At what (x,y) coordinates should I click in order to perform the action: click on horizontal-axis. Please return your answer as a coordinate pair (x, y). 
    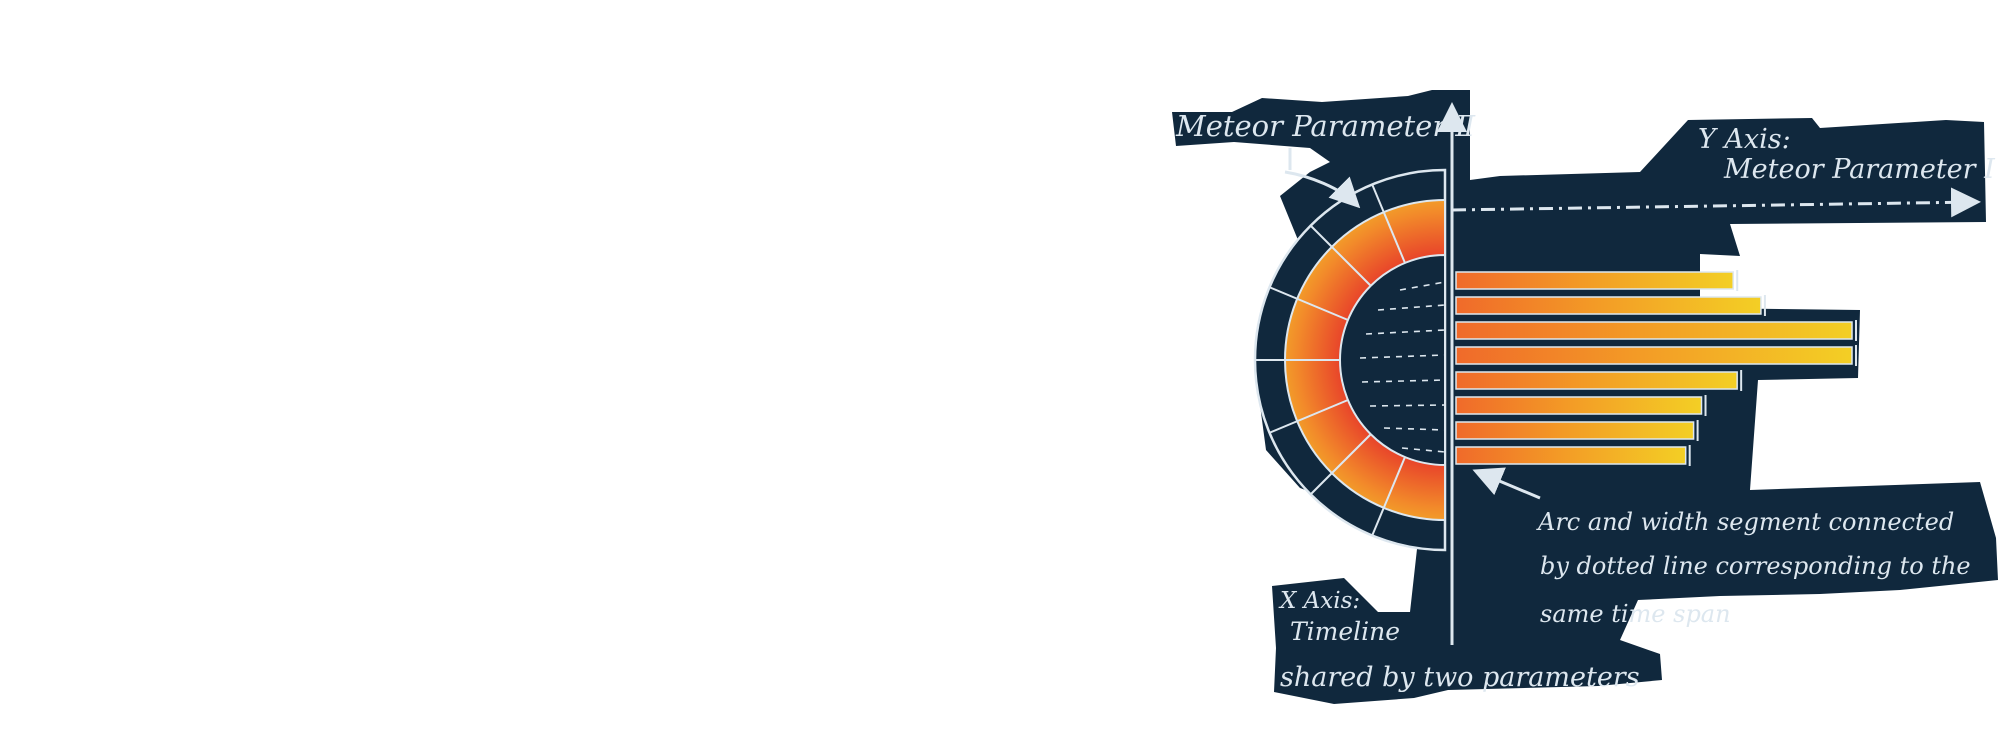
    Looking at the image, I should click on (1716, 202).